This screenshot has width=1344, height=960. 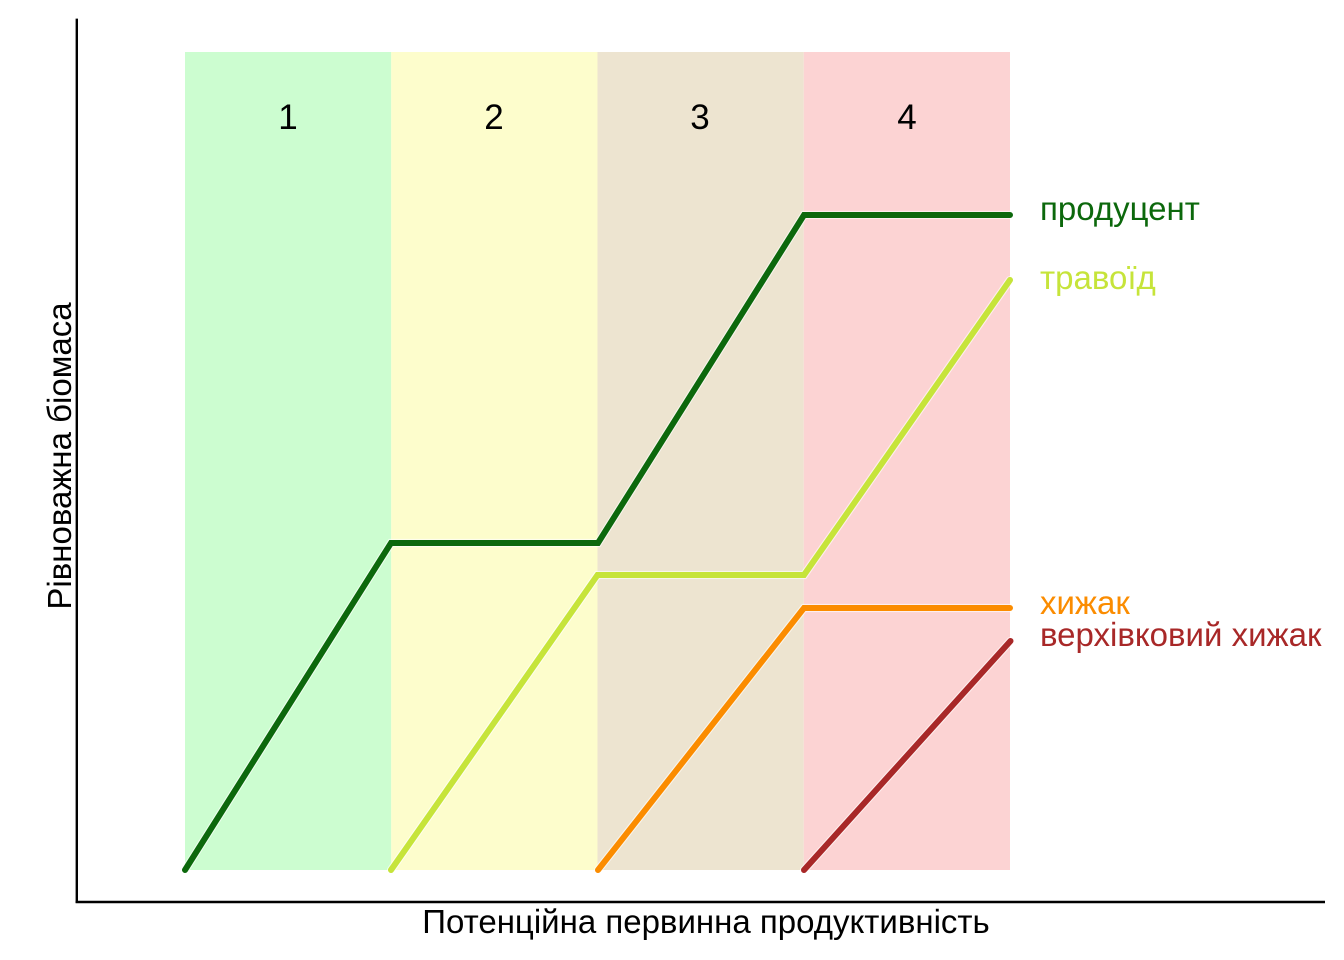 I want to click on svg-text: 4, so click(x=906, y=117).